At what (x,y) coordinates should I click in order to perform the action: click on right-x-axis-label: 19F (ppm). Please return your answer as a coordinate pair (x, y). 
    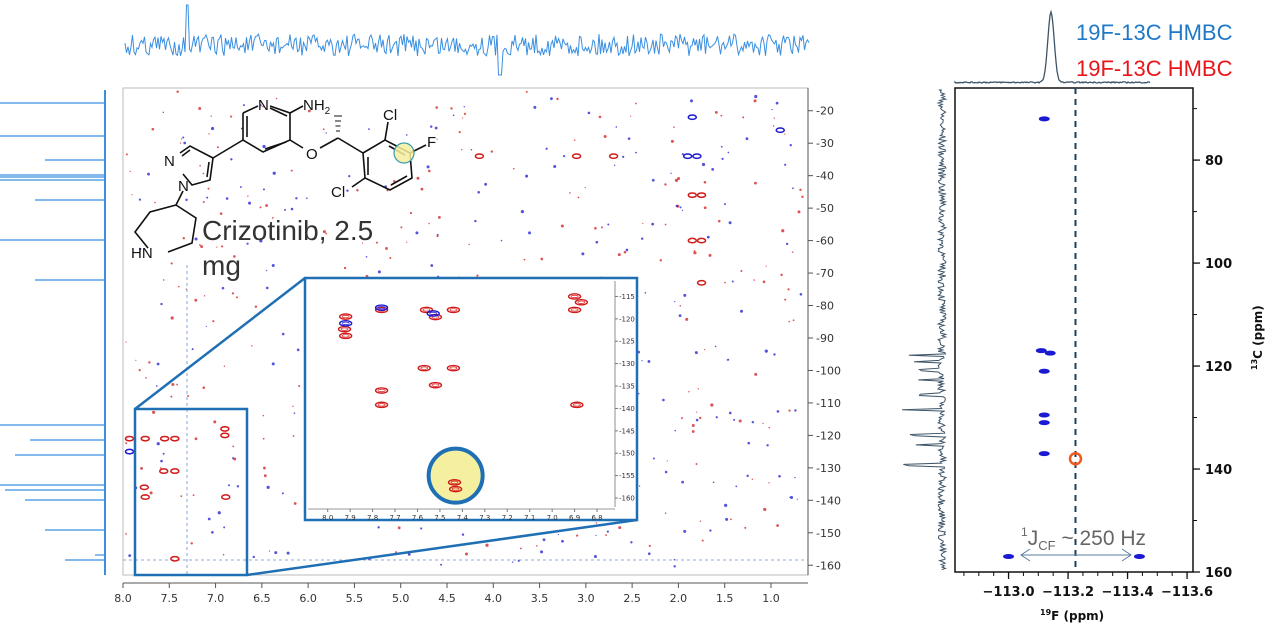
    Looking at the image, I should click on (1072, 615).